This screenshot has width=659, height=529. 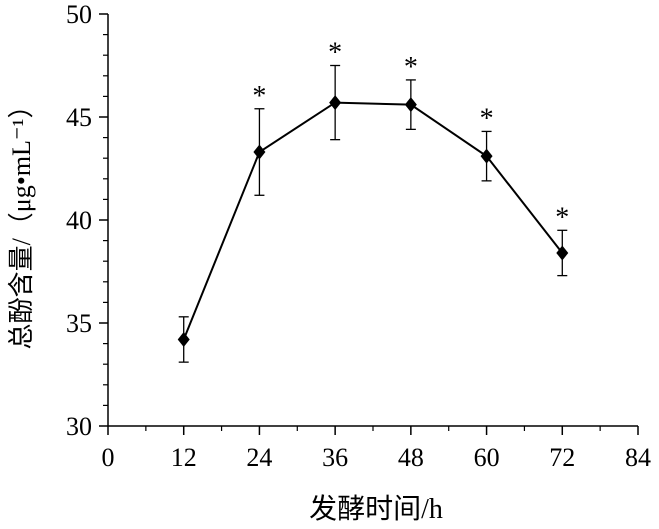 I want to click on y-tick-label: 30, so click(x=79, y=426).